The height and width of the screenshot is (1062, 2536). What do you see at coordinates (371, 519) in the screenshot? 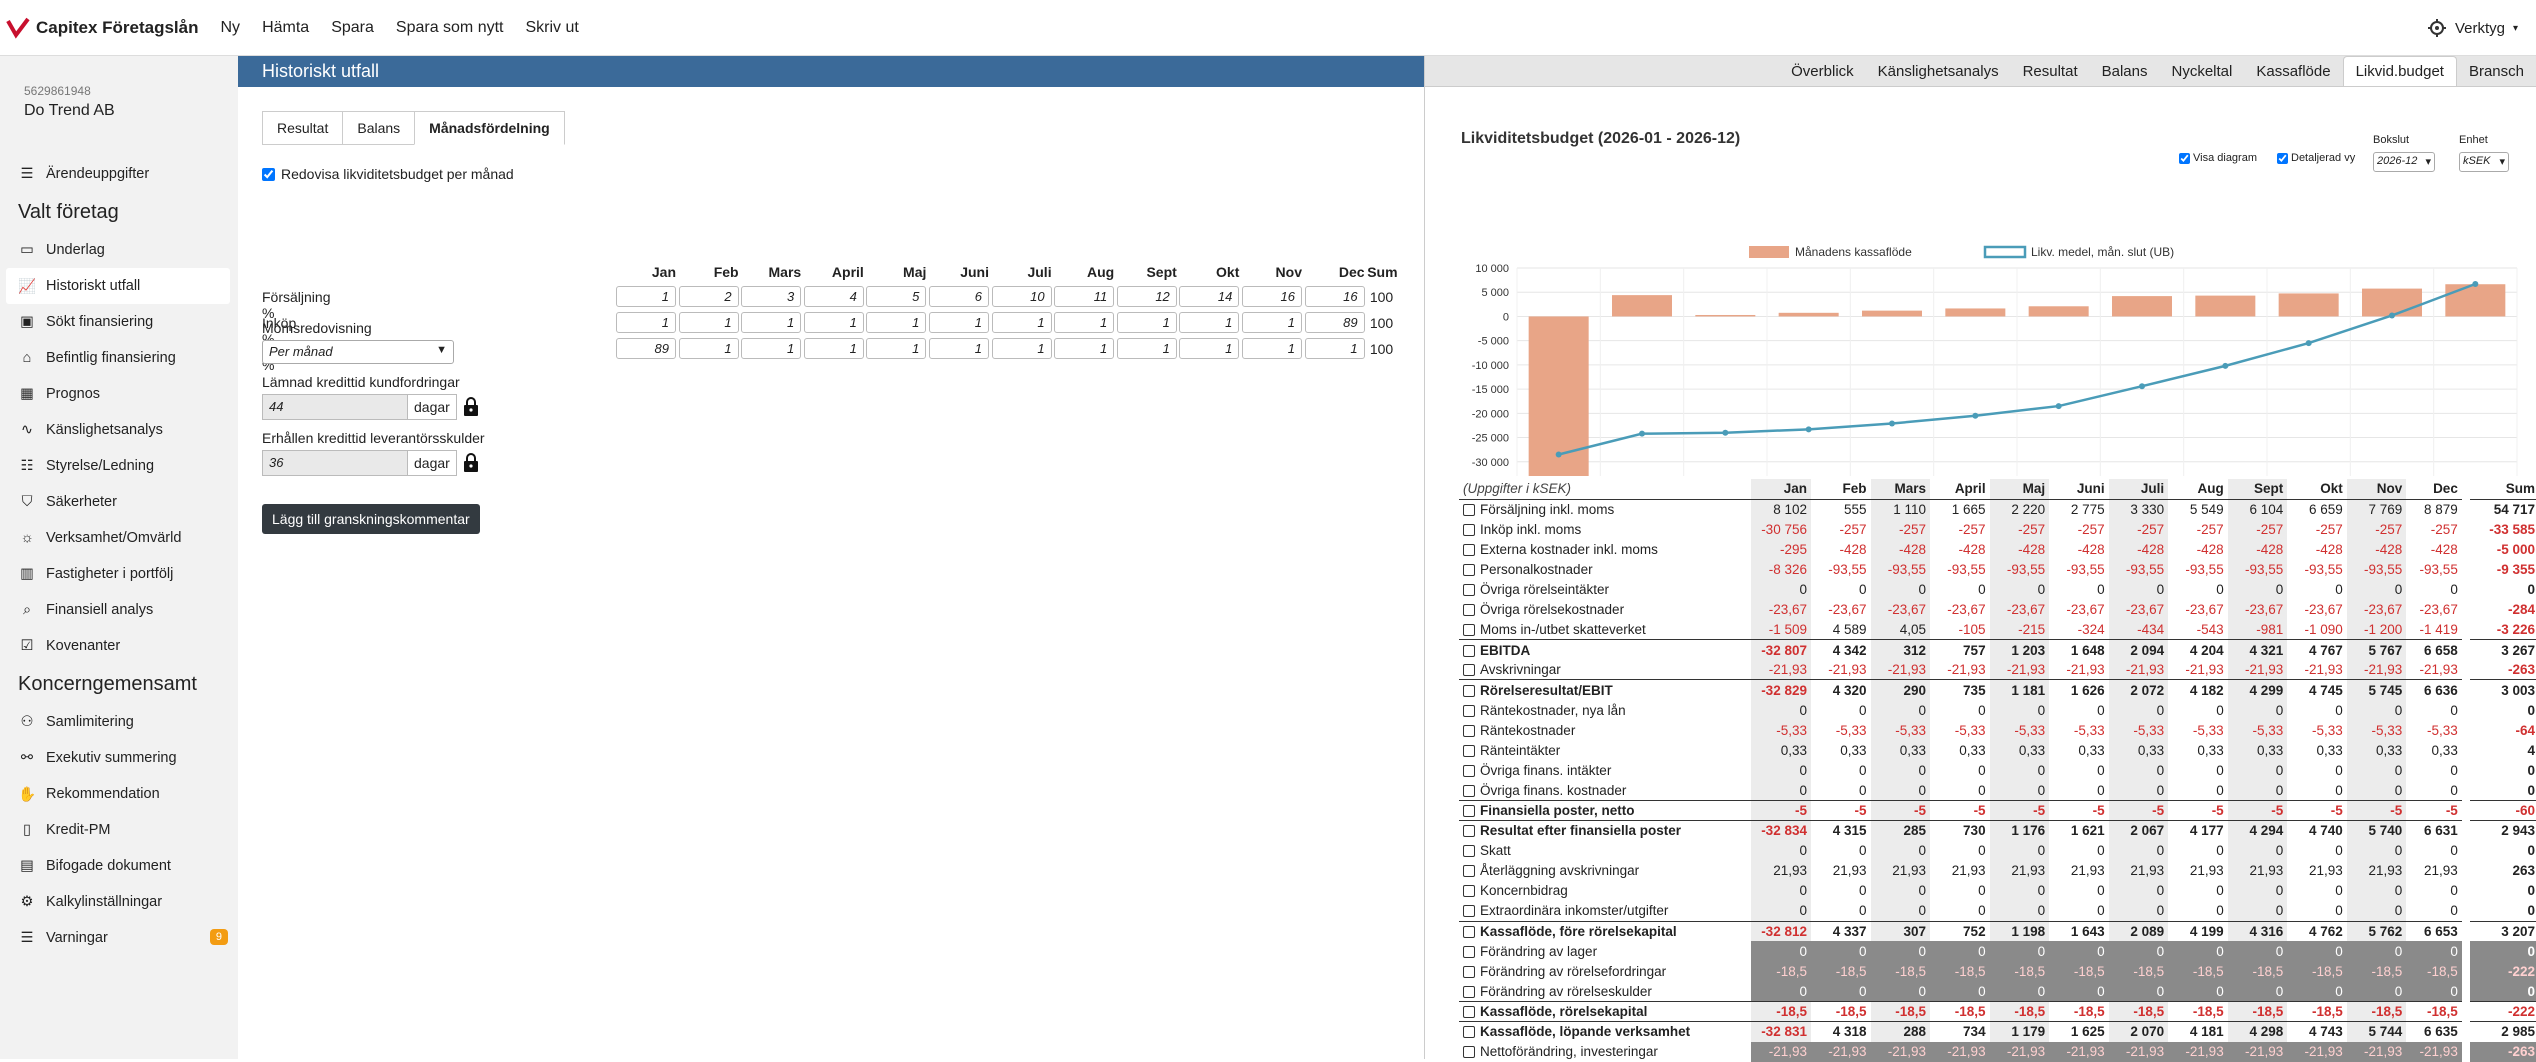
I see `add-review-comment-button: Lägg till granskningskommentar` at bounding box center [371, 519].